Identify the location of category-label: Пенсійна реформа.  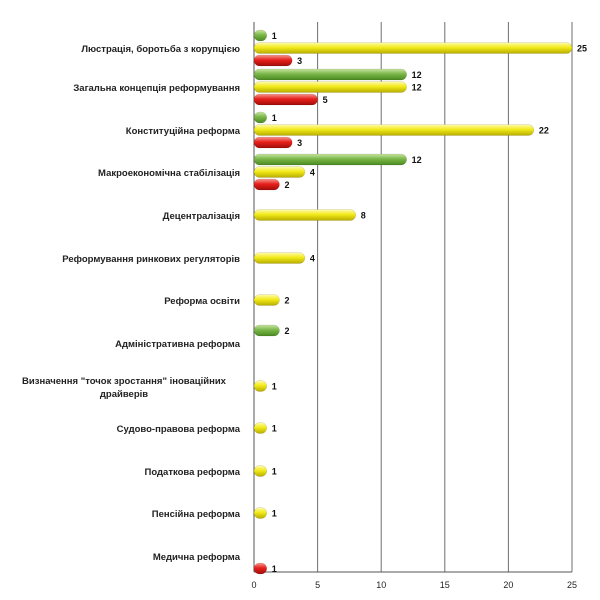
(196, 514).